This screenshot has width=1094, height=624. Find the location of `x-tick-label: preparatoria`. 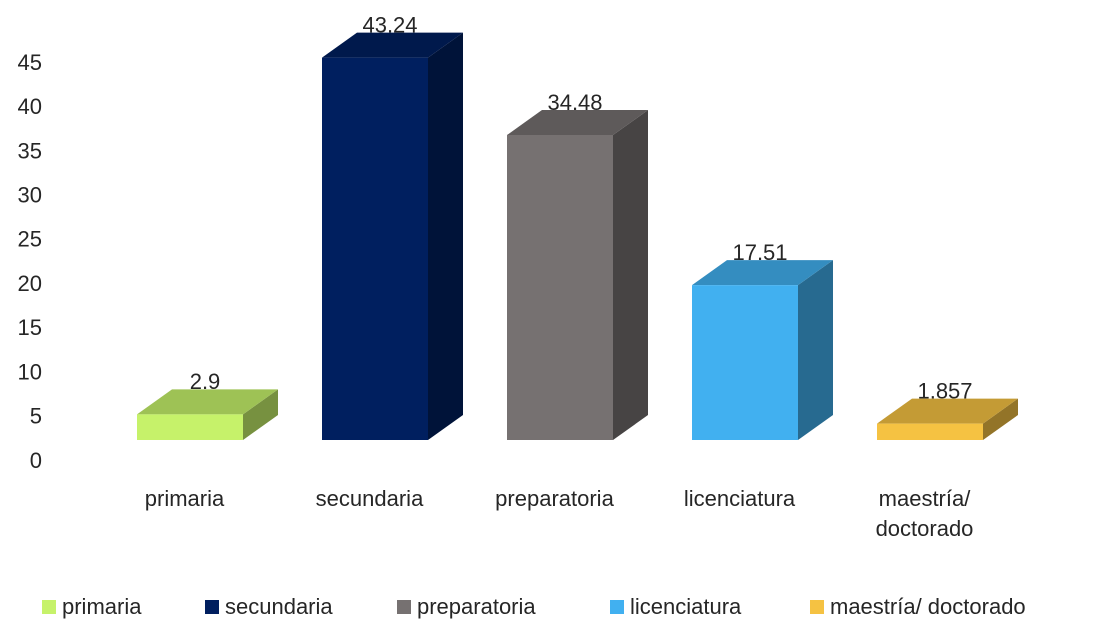

x-tick-label: preparatoria is located at coordinates (554, 498).